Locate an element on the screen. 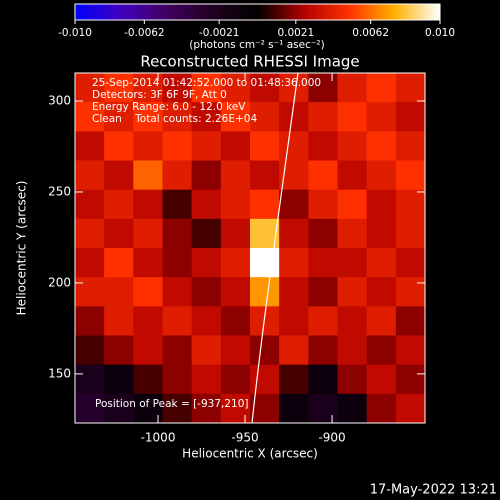  colorbar-label: (photons cm⁻² s⁻¹ asec⁻²) is located at coordinates (256, 45).